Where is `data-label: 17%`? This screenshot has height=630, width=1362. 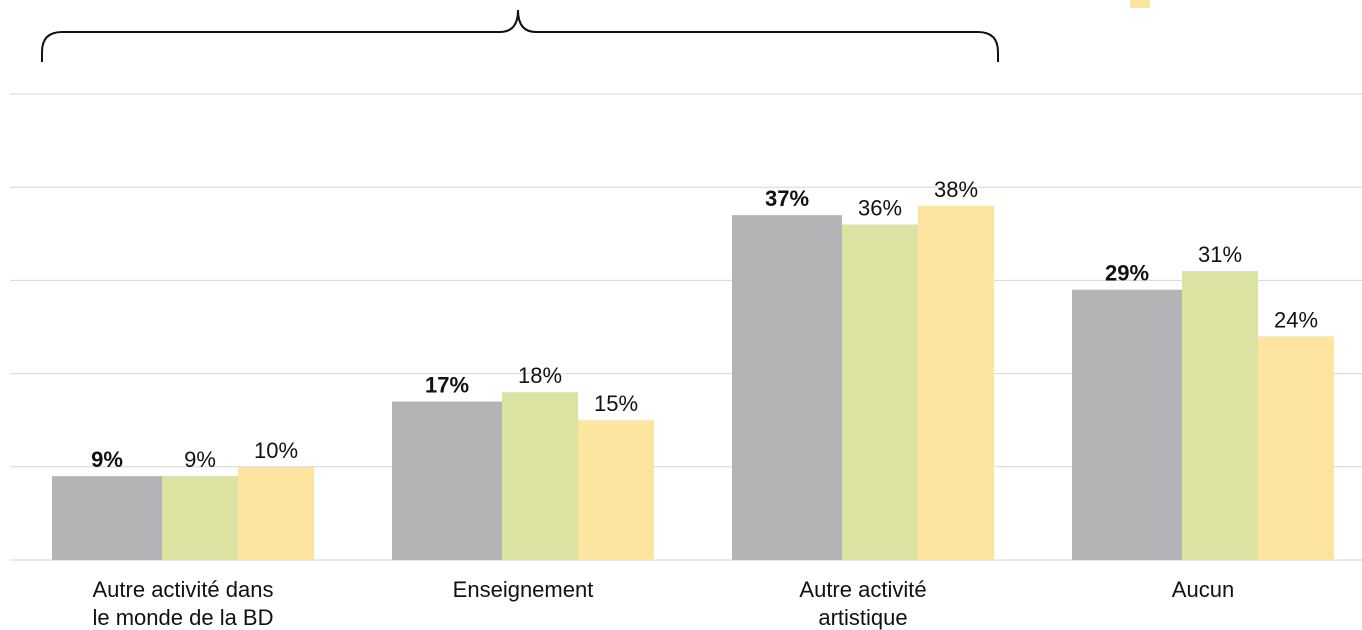 data-label: 17% is located at coordinates (447, 385).